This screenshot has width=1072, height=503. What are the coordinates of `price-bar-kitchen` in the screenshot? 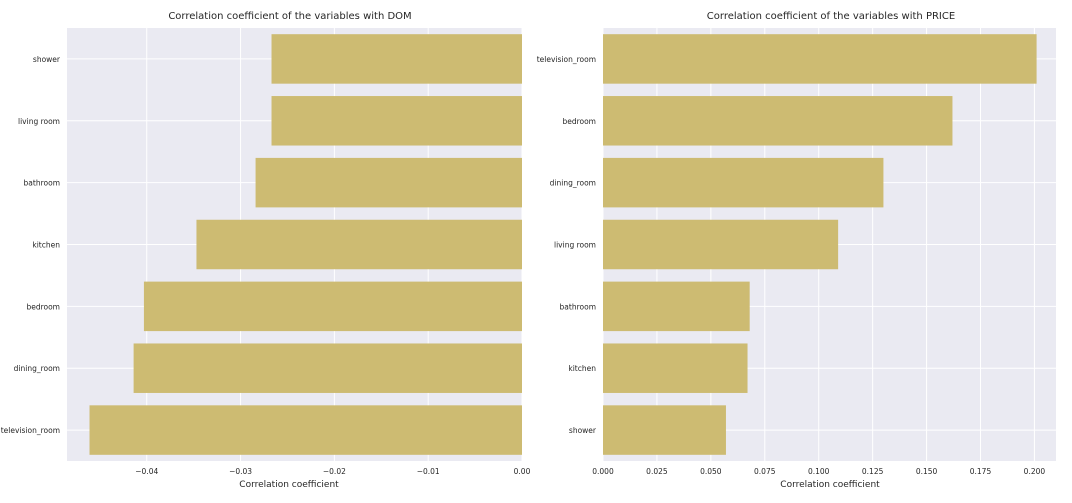 It's located at (675, 368).